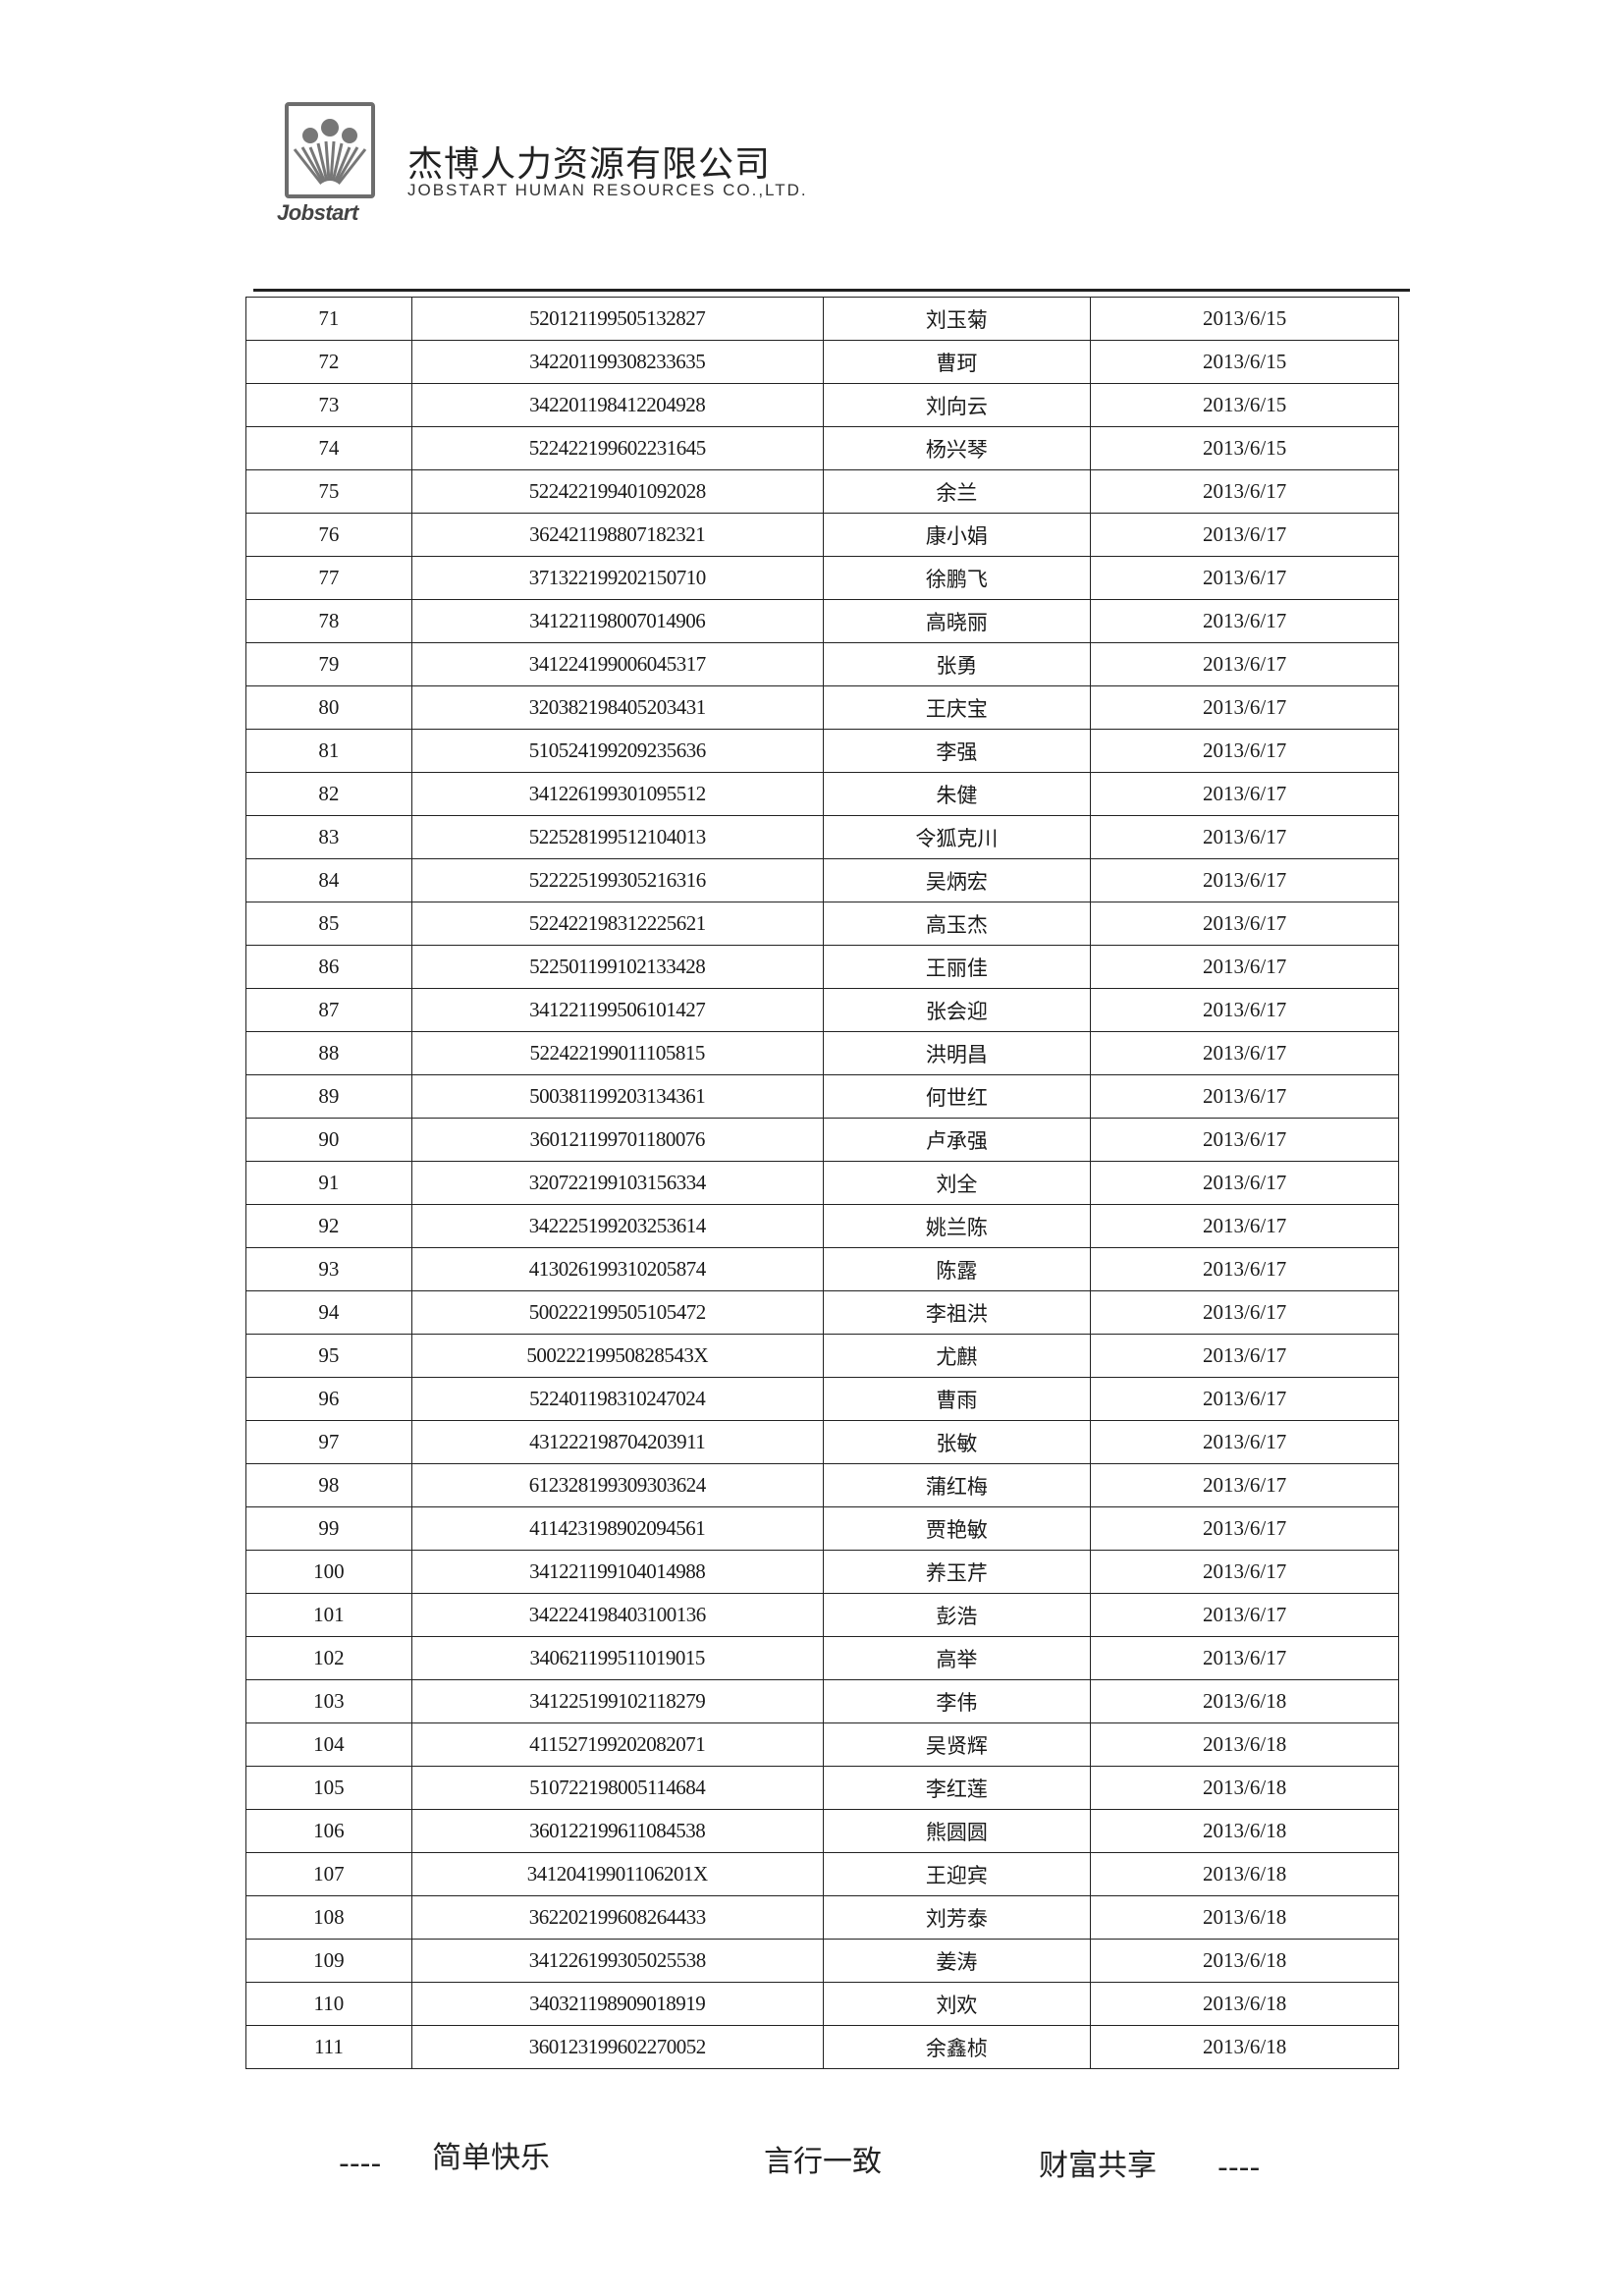 This screenshot has height=2296, width=1623. Describe the element at coordinates (328, 1701) in the screenshot. I see `row-number-cell: 103` at that location.